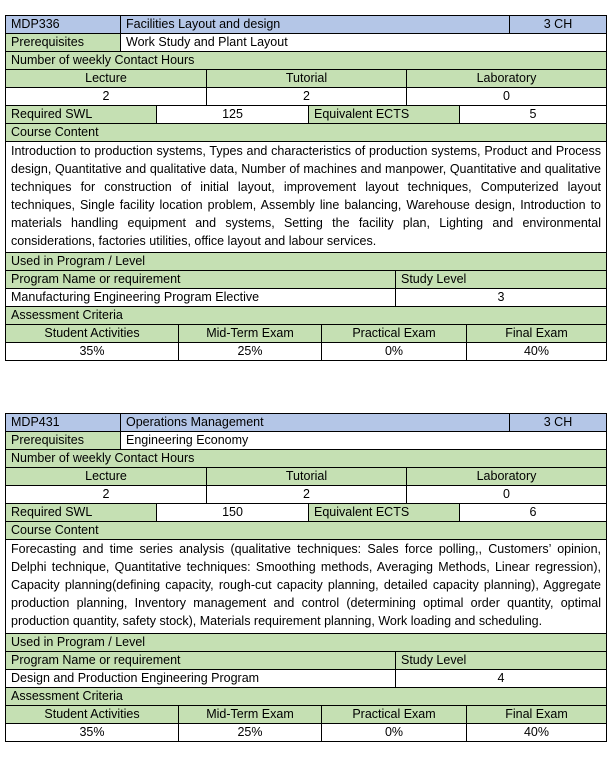 This screenshot has height=774, width=614. What do you see at coordinates (63, 25) in the screenshot?
I see `course-code: MDP336` at bounding box center [63, 25].